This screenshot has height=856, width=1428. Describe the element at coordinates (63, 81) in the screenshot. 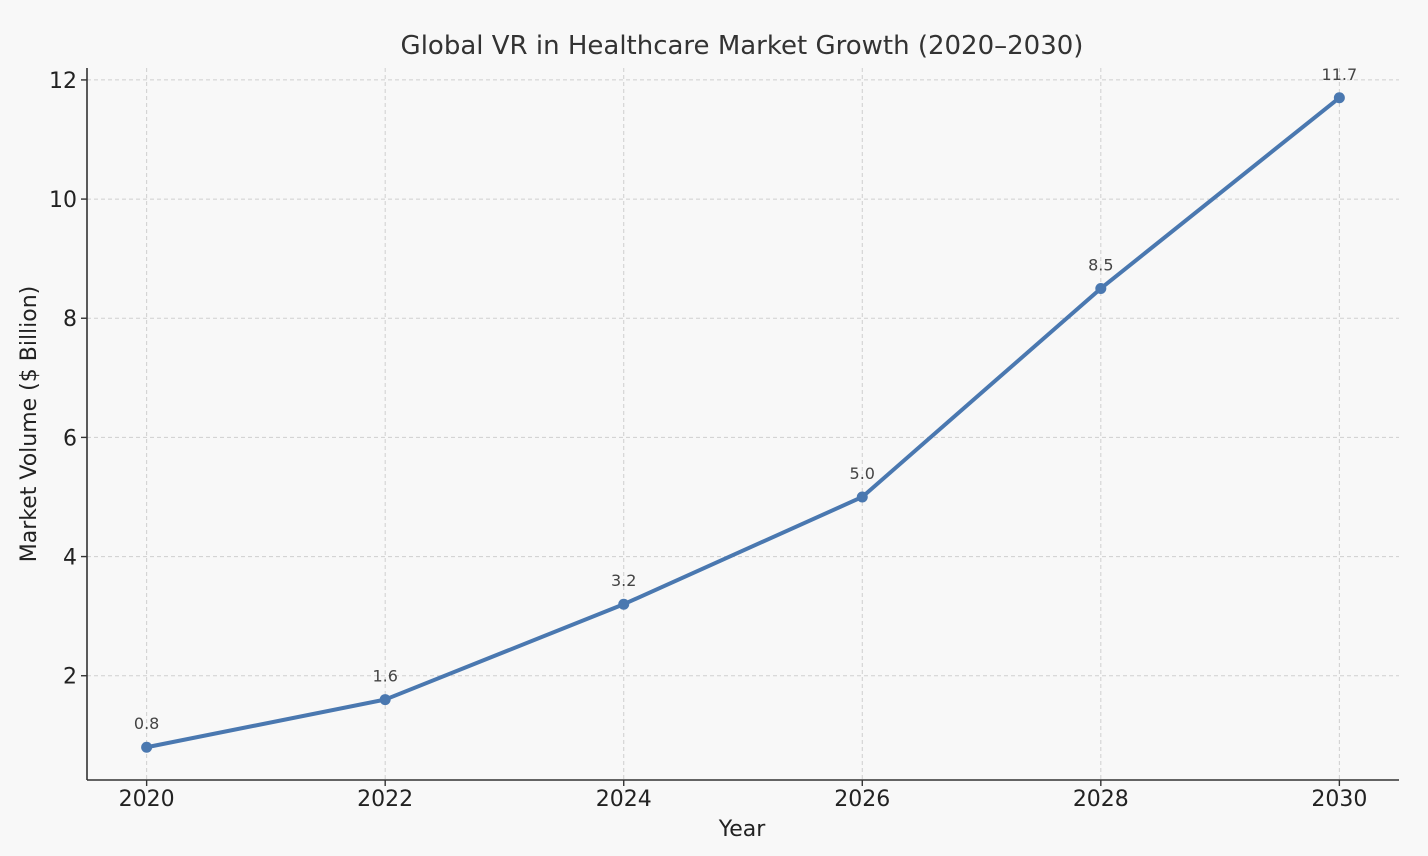

I see `y-tick-label-5: 12` at that location.